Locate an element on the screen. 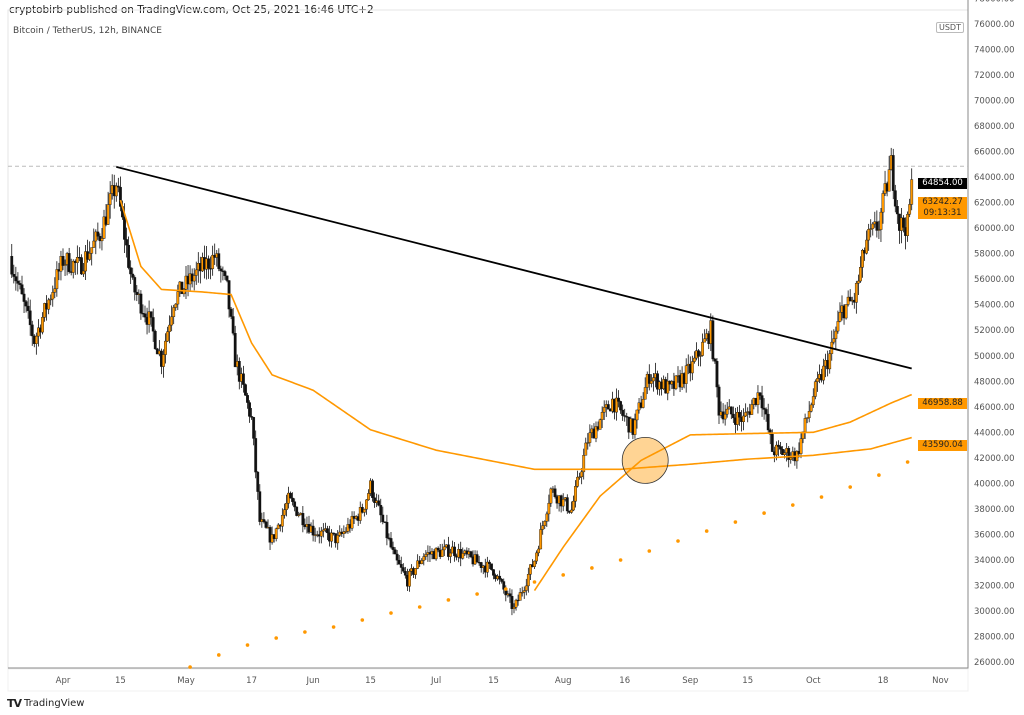 The width and height of the screenshot is (1024, 715). x-tick-label: Apr is located at coordinates (63, 681).